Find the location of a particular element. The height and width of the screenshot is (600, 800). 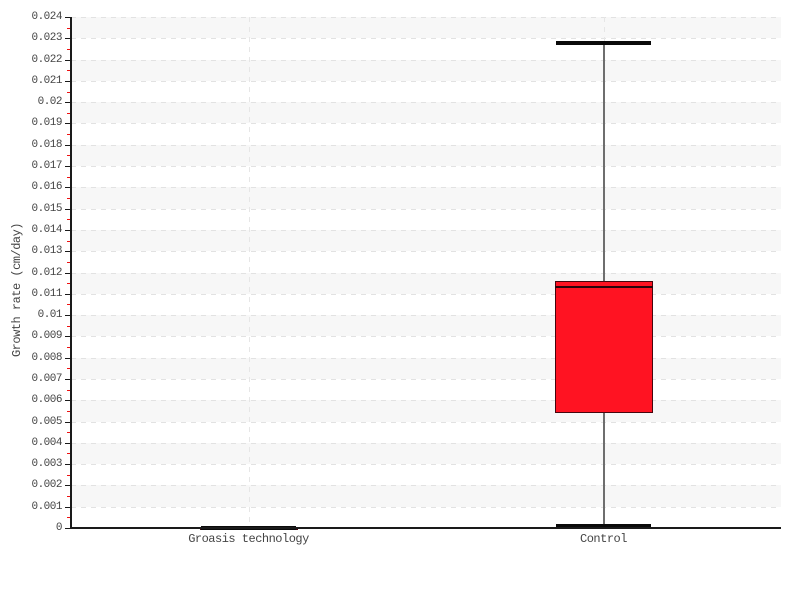

y-axis-line is located at coordinates (71, 273).